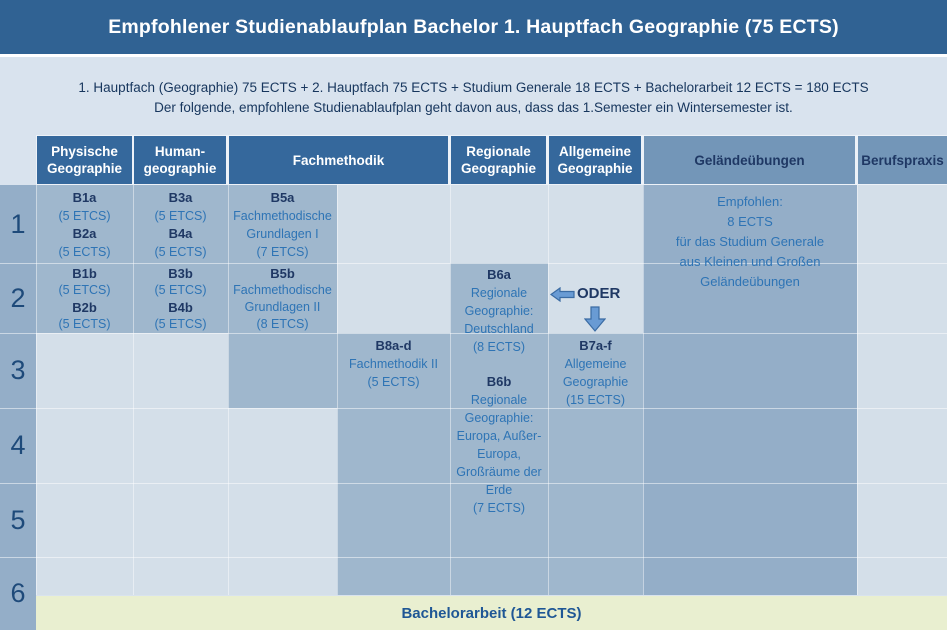  Describe the element at coordinates (84, 273) in the screenshot. I see `course-code: B1b` at that location.